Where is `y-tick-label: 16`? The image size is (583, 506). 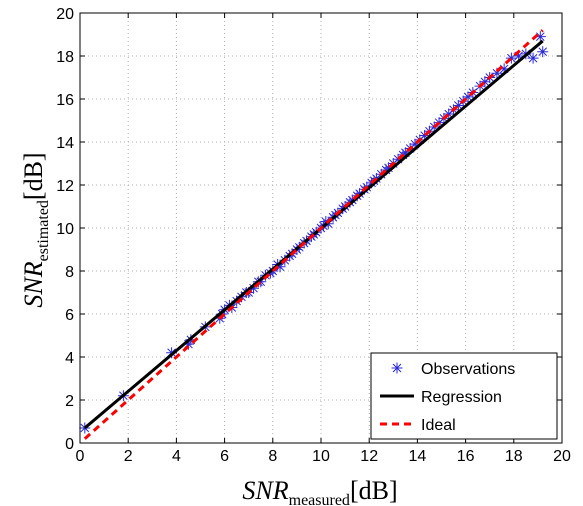 y-tick-label: 16 is located at coordinates (65, 100).